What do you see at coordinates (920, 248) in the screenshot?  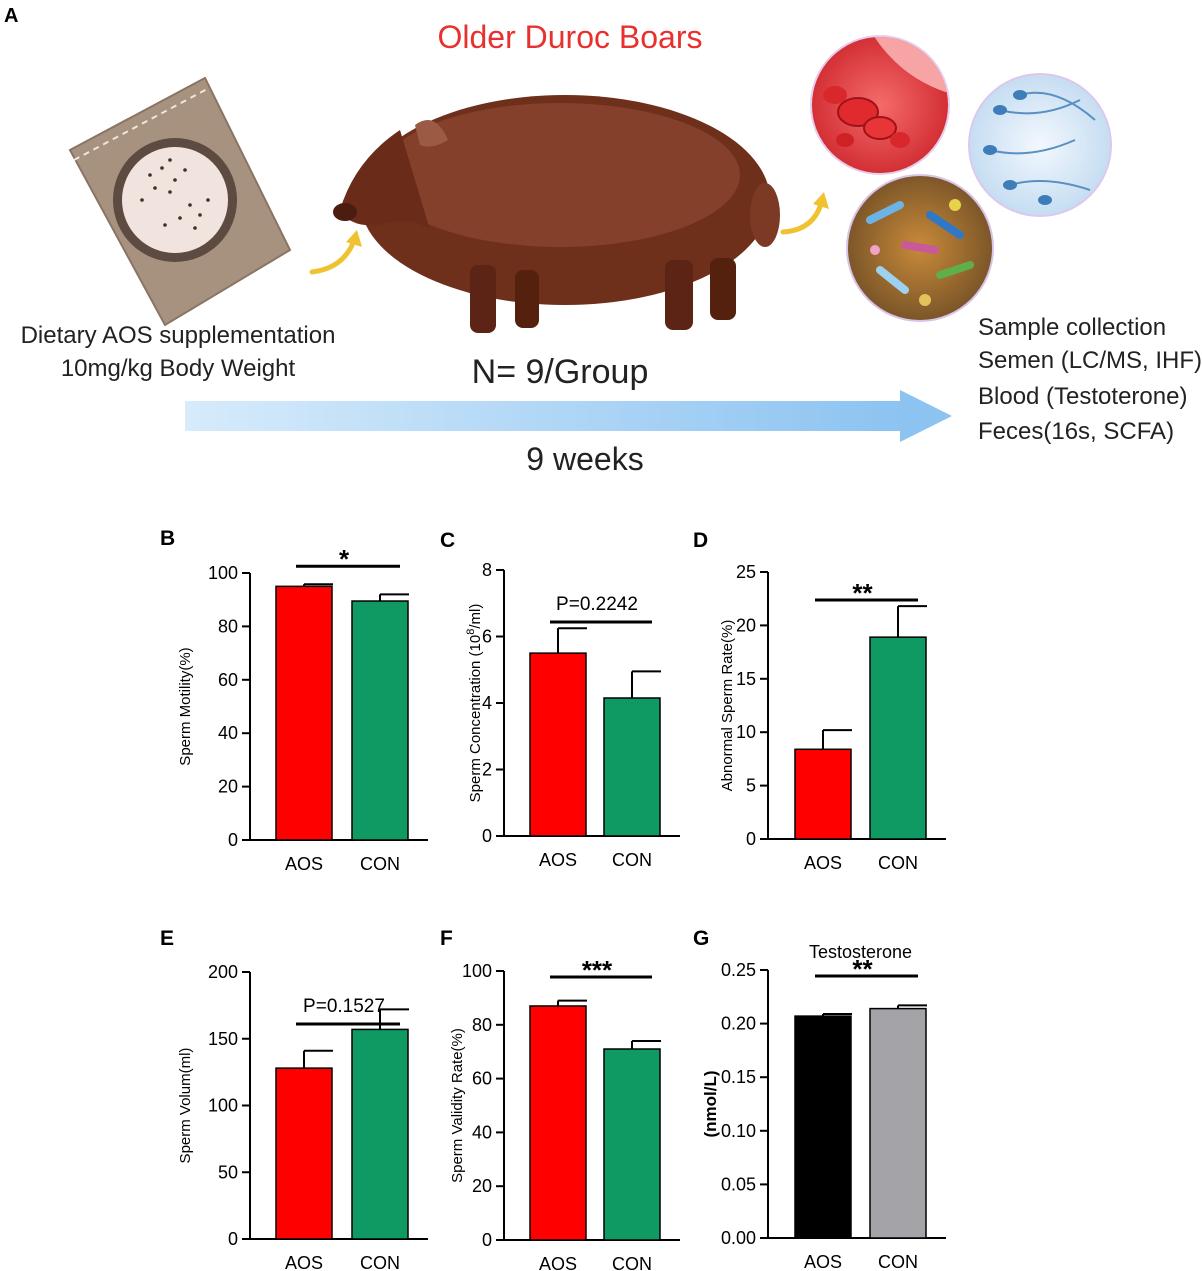 I see `microbiota-image` at bounding box center [920, 248].